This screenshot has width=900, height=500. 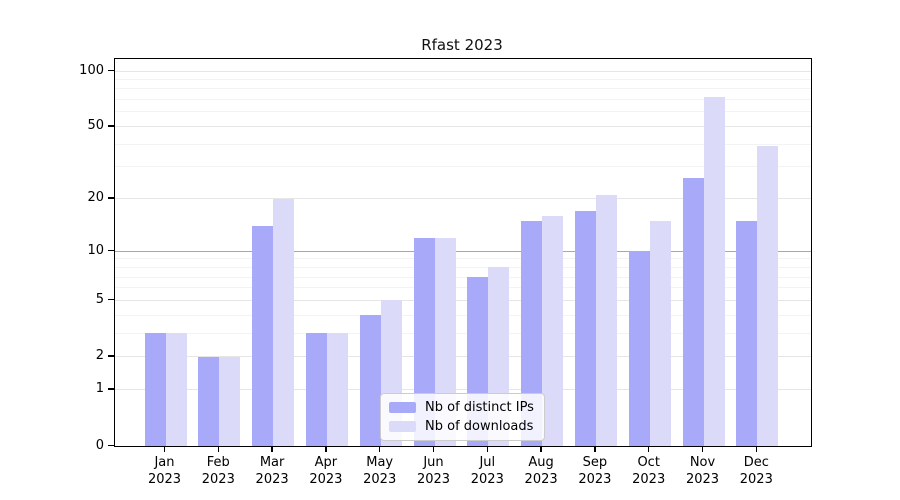 I want to click on y-tick-label: 0, so click(x=99, y=445).